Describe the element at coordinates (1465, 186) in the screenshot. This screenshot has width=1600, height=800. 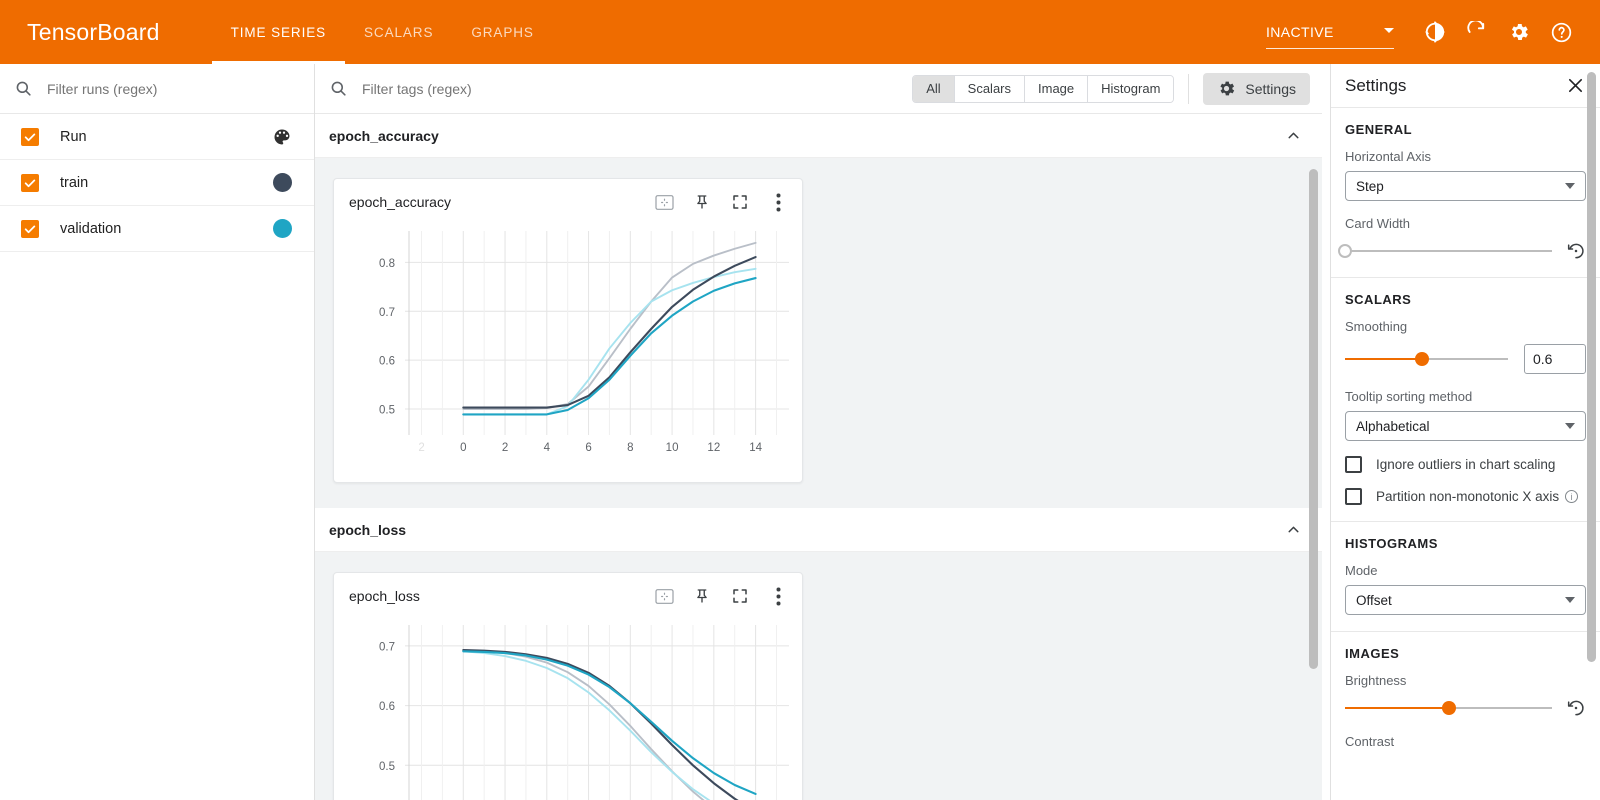
I see `horizontal-axis-select: Step` at that location.